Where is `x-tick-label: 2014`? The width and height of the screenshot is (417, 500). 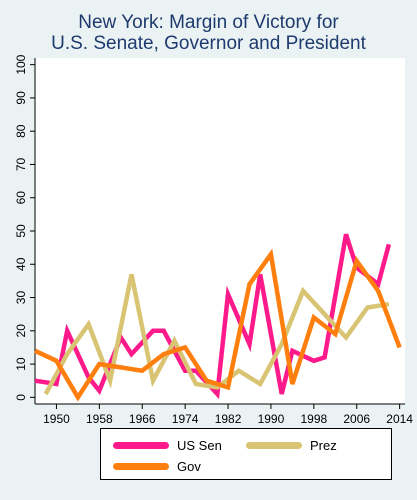
x-tick-label: 2014 is located at coordinates (399, 419).